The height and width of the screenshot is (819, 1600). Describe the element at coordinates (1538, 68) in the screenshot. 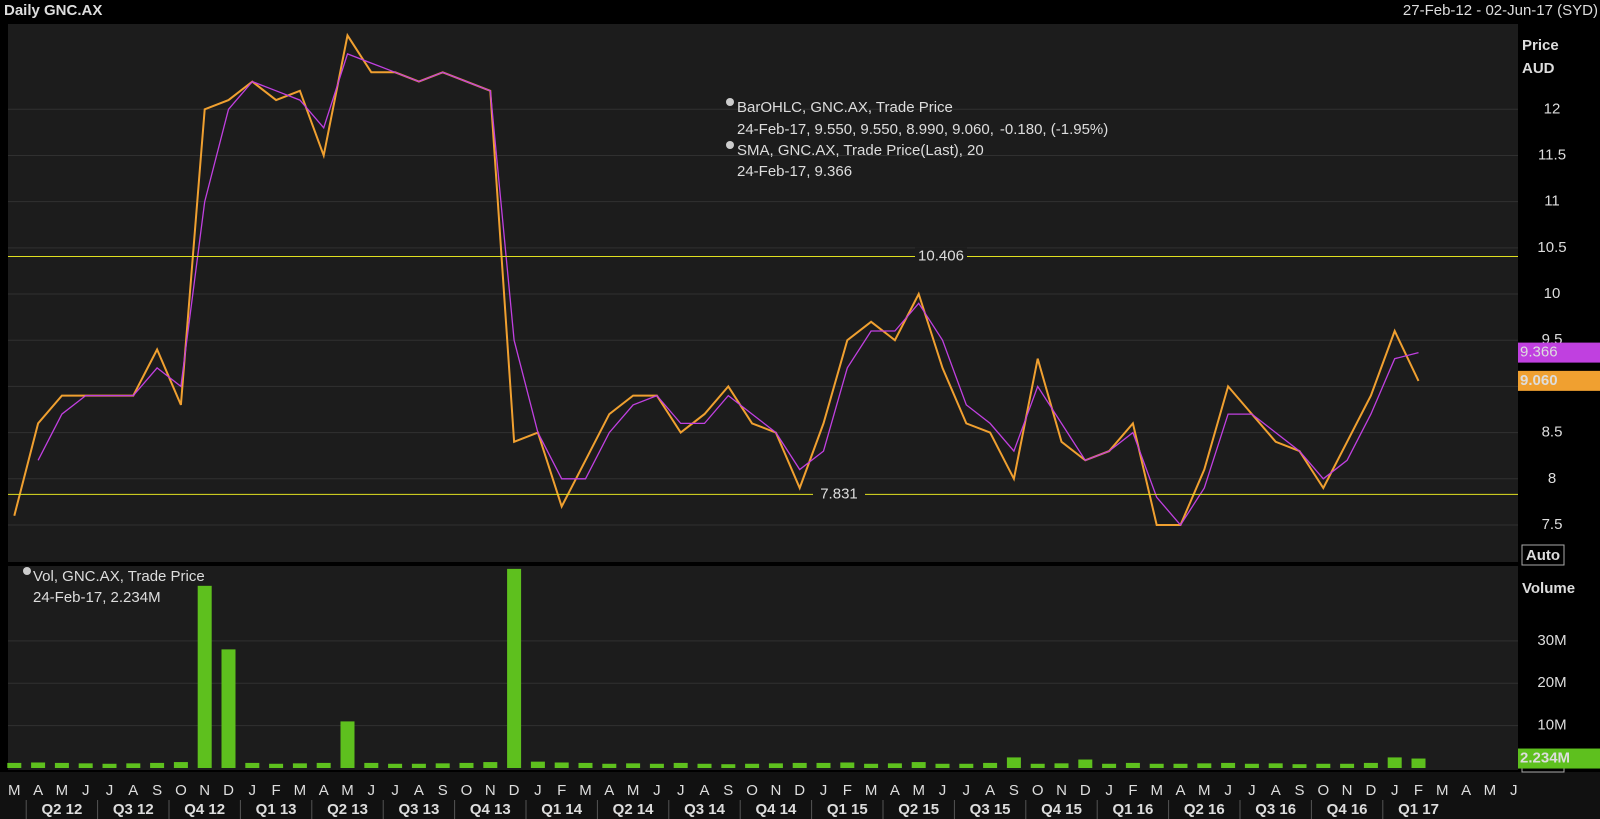

I see `axis-unit: AUD` at that location.